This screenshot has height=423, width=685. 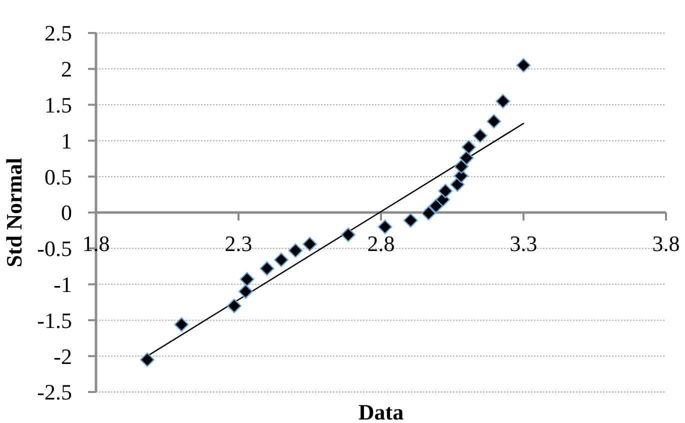 I want to click on x-tick-label: 2.8, so click(x=381, y=243).